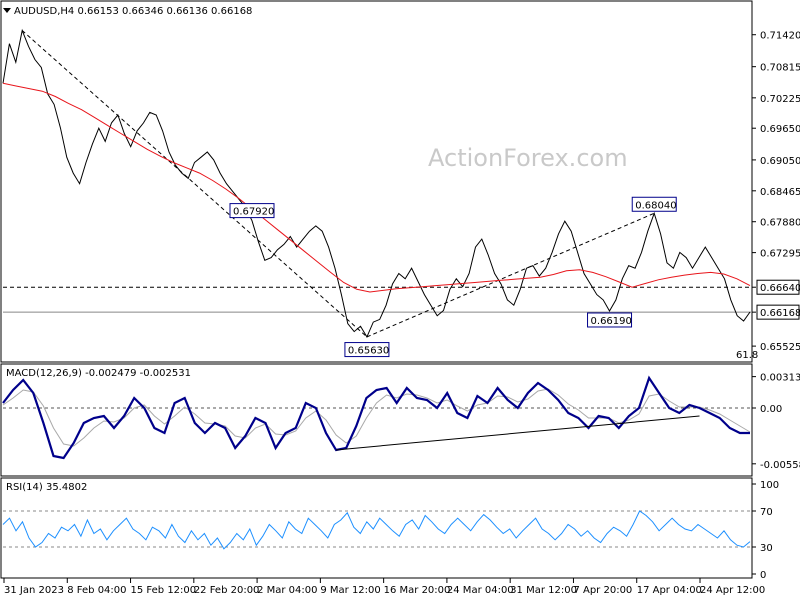 The image size is (800, 600). Describe the element at coordinates (763, 575) in the screenshot. I see `rsi-tick-label: 0` at that location.